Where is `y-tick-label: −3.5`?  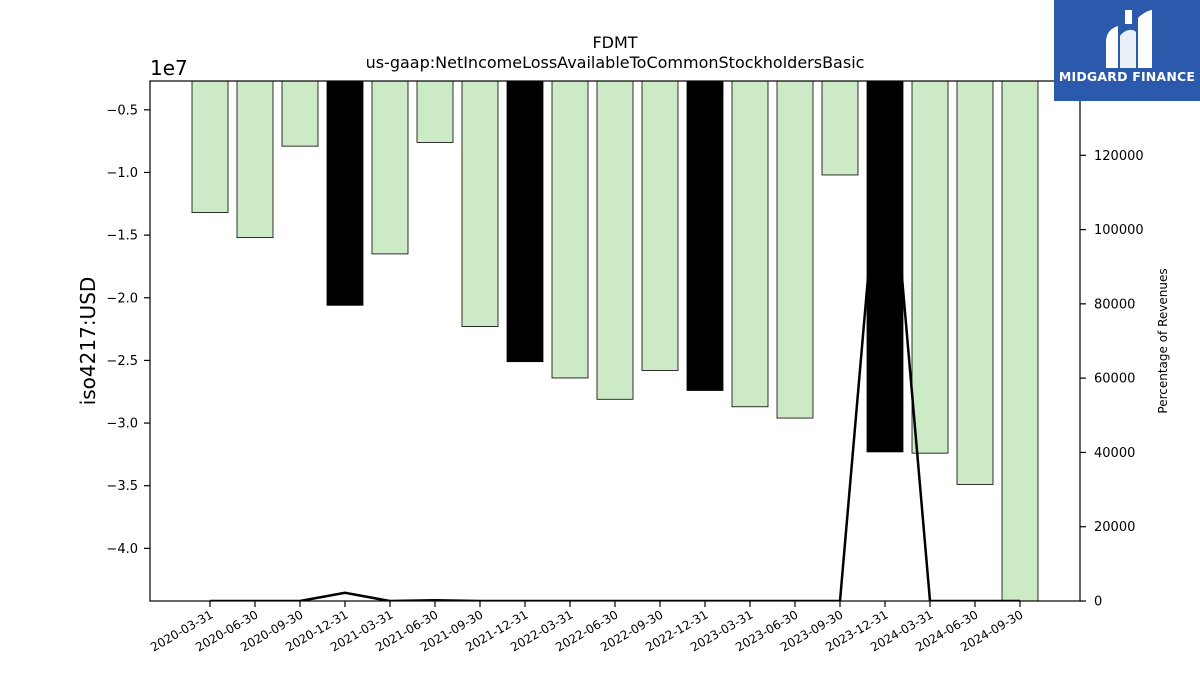
y-tick-label: −3.5 is located at coordinates (122, 486).